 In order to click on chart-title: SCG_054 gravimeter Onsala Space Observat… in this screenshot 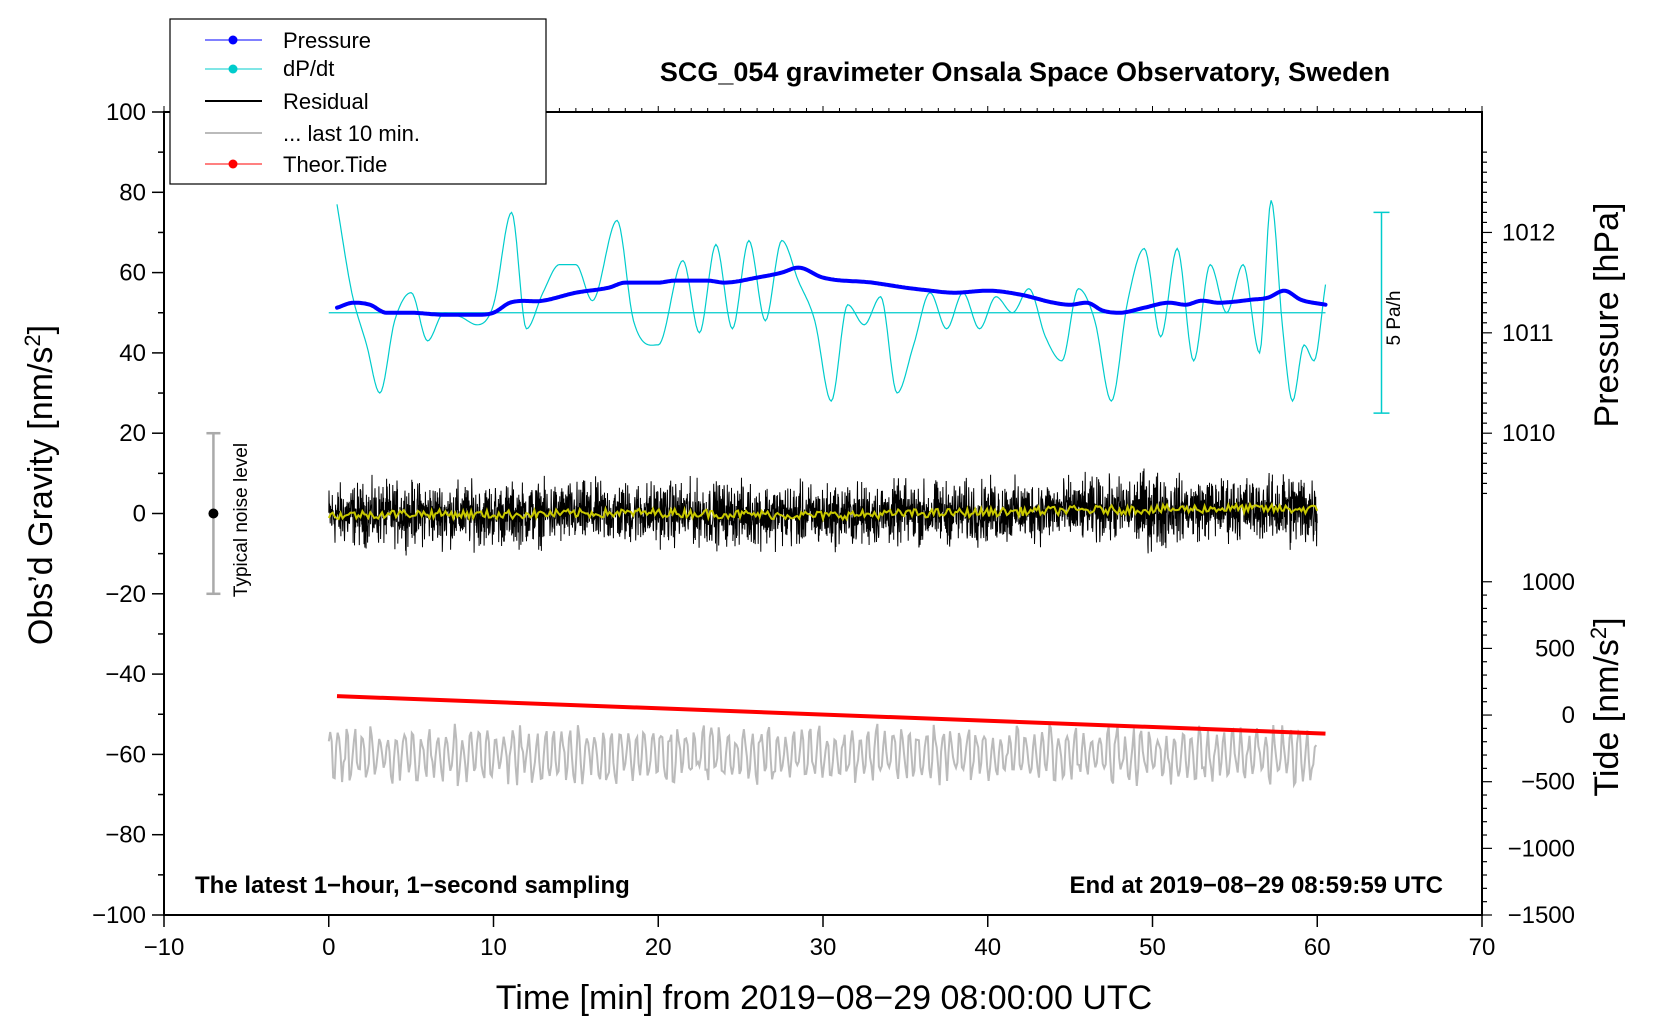, I will do `click(1025, 72)`.